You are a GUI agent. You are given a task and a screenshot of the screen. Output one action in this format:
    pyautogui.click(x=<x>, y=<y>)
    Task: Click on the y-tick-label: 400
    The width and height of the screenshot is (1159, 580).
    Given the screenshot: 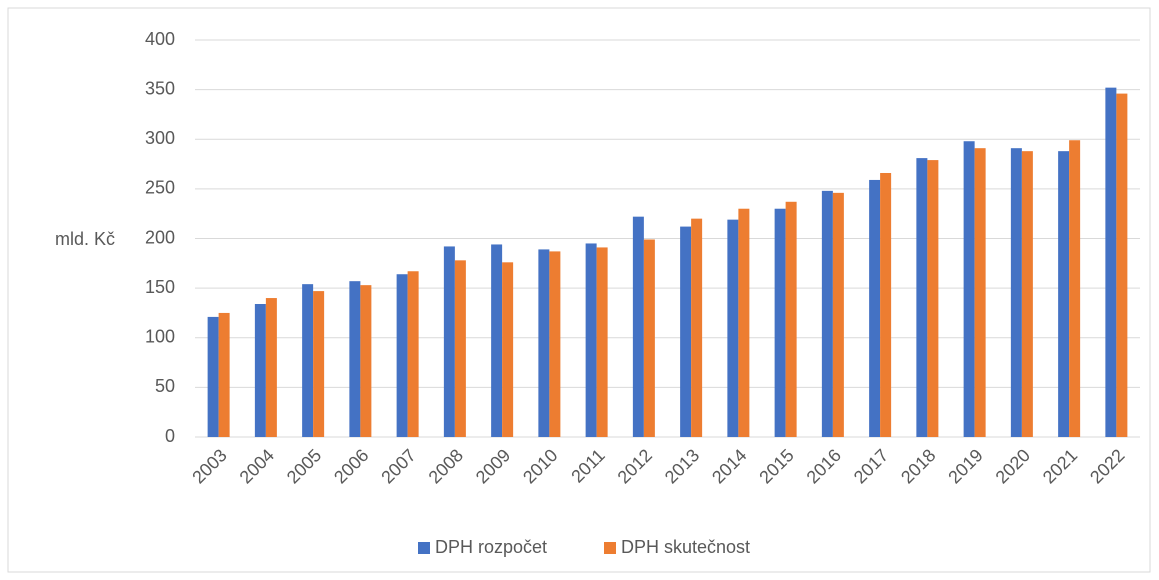 What is the action you would take?
    pyautogui.click(x=160, y=39)
    